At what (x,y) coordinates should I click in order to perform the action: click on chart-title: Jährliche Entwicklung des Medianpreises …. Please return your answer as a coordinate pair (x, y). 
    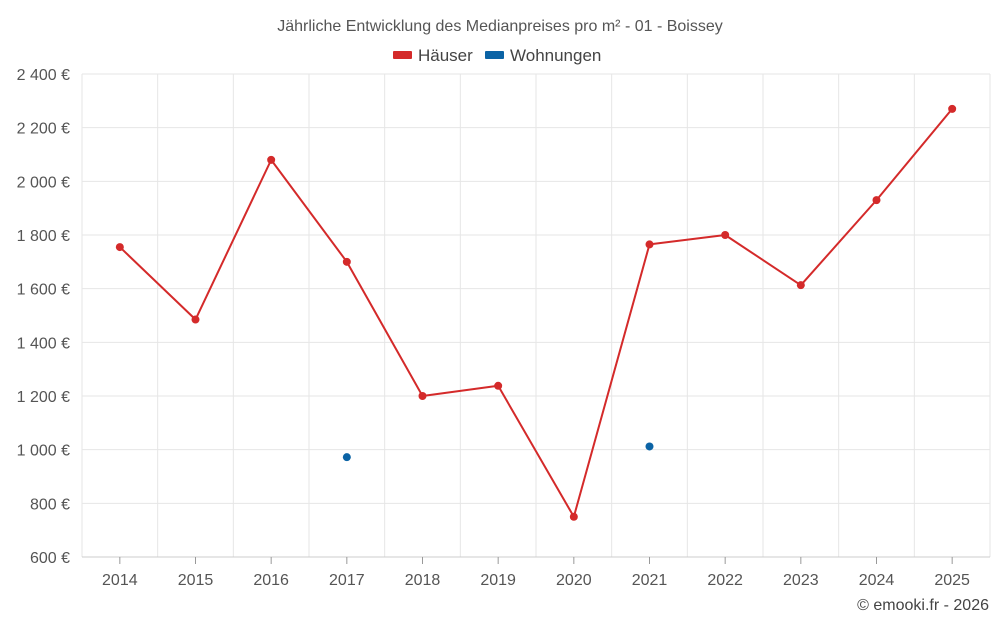
    Looking at the image, I should click on (500, 26).